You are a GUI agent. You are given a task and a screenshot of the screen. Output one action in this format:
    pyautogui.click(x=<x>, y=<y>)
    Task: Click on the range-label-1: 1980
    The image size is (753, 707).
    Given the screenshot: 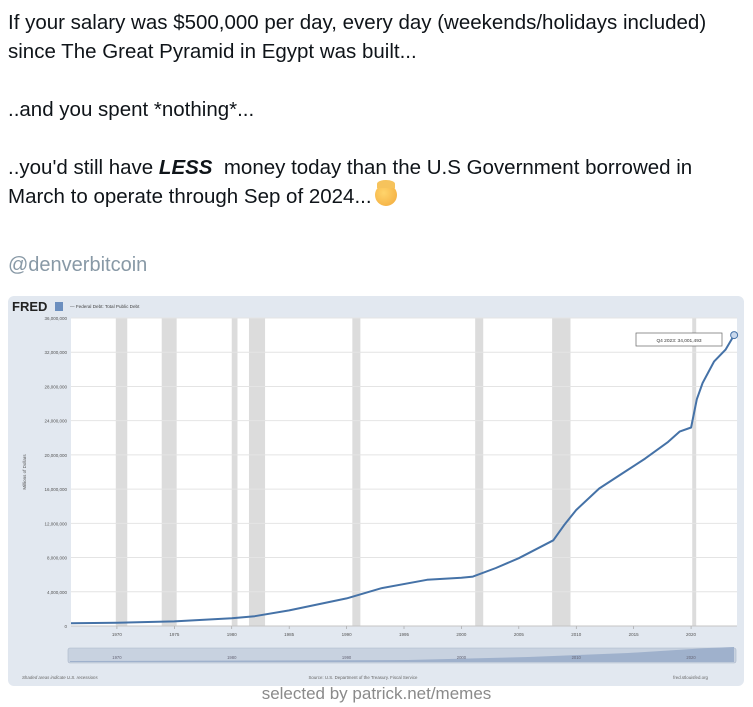 What is the action you would take?
    pyautogui.click(x=232, y=657)
    